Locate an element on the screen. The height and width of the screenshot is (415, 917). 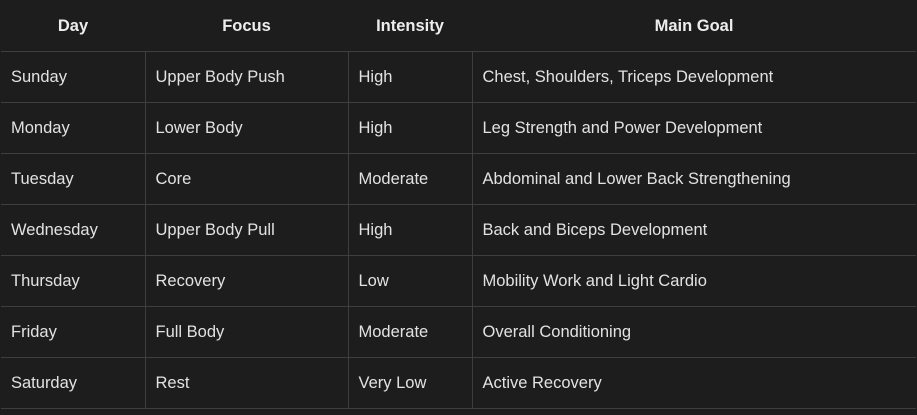
cell-focus: Core is located at coordinates (247, 179).